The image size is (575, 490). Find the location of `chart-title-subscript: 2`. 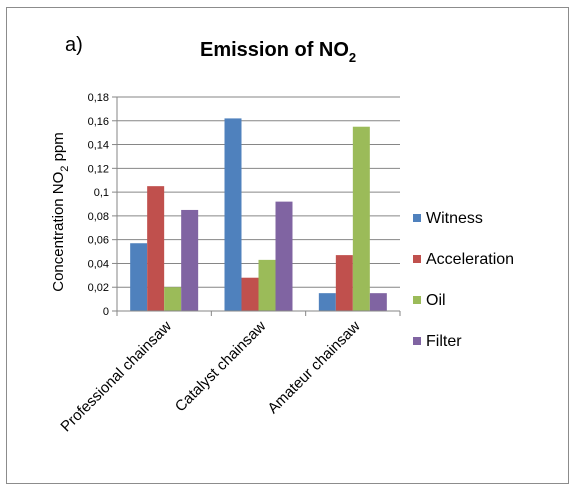

chart-title-subscript: 2 is located at coordinates (352, 57).